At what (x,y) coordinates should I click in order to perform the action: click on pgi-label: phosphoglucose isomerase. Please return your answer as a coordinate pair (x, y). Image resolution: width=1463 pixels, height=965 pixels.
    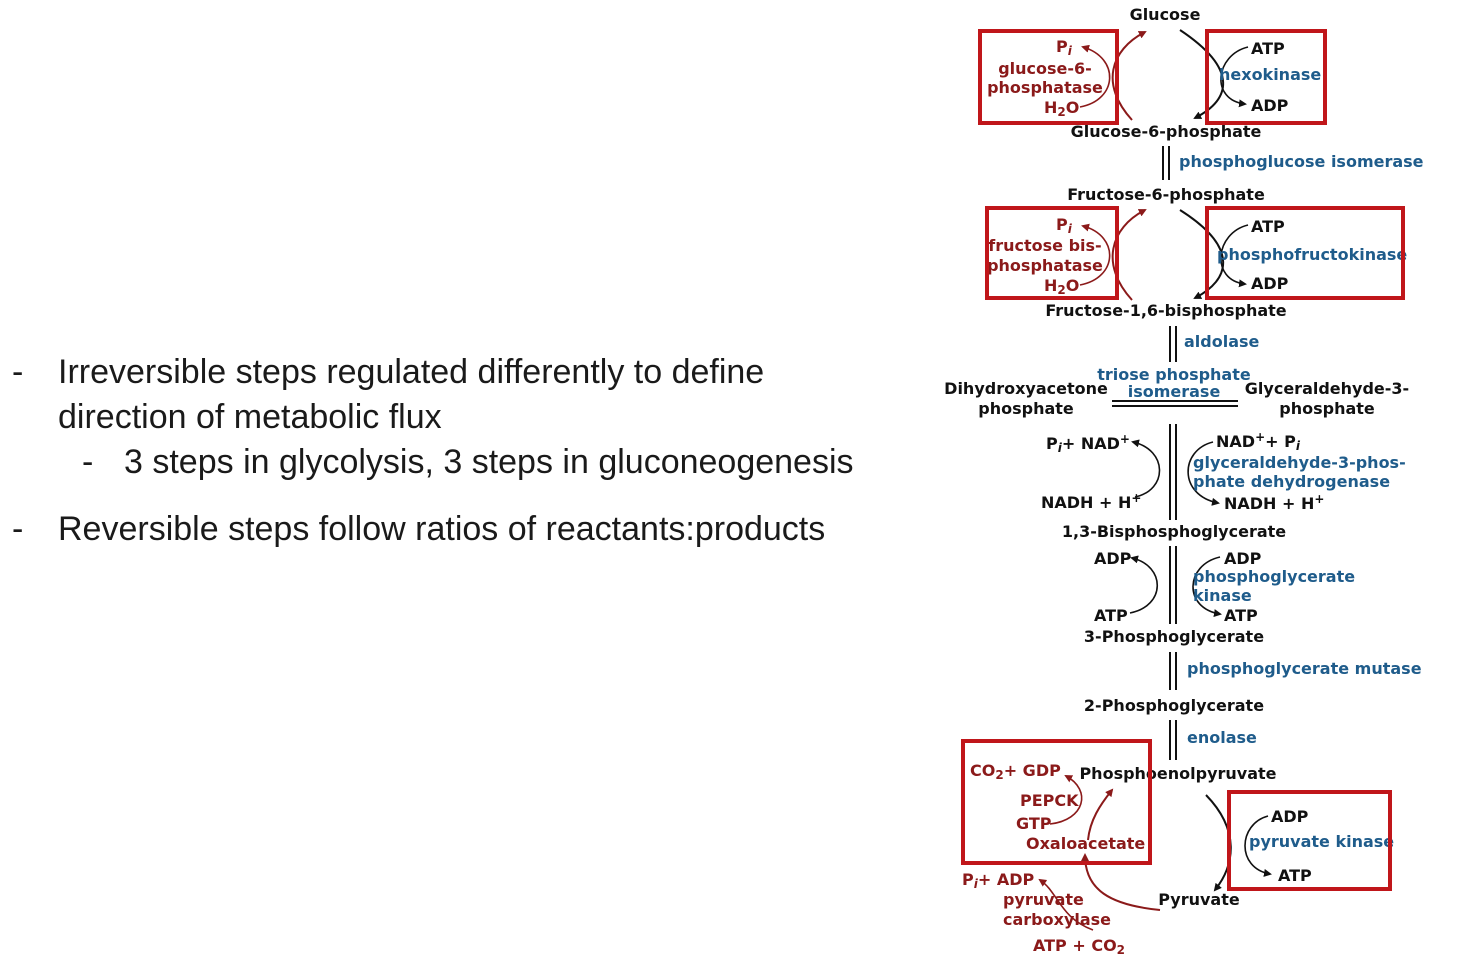
    Looking at the image, I should click on (1301, 161).